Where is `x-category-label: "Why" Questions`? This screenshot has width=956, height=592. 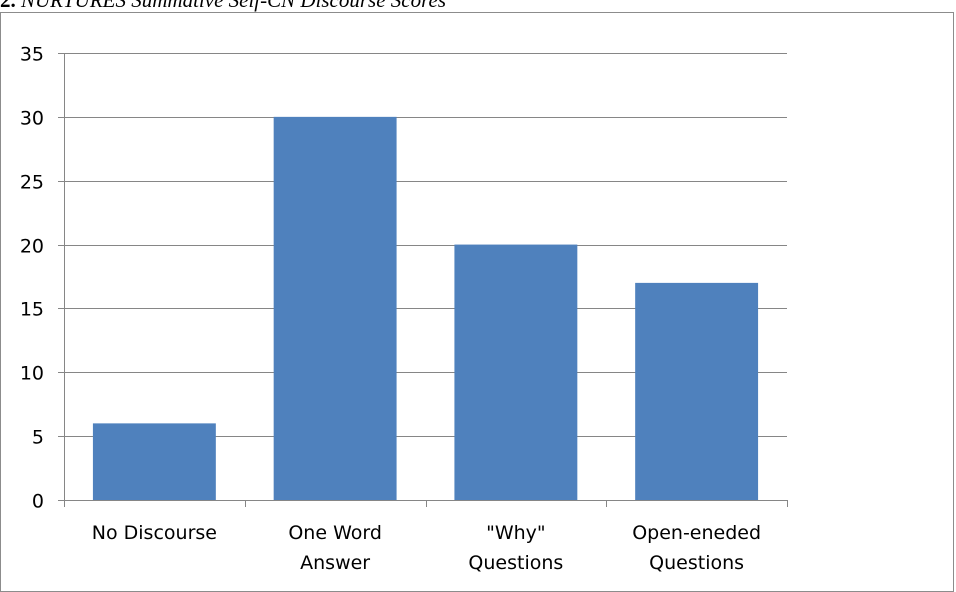
x-category-label: "Why" Questions is located at coordinates (515, 548).